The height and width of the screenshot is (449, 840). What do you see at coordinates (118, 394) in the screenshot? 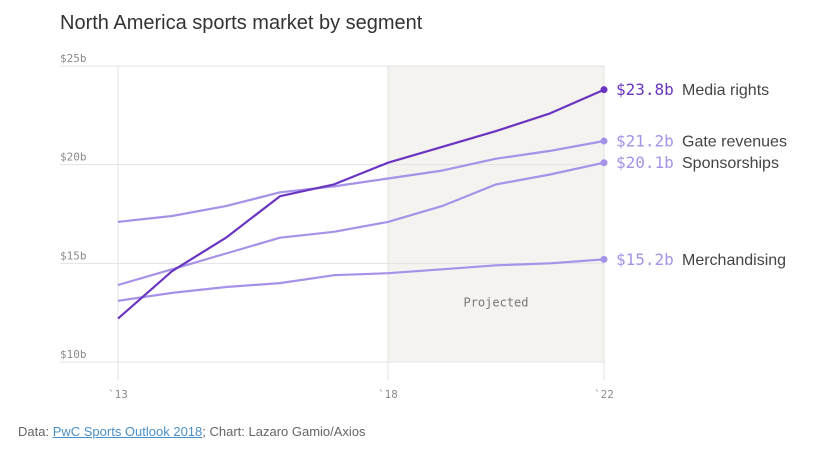
I see `x-tick-label: `13` at bounding box center [118, 394].